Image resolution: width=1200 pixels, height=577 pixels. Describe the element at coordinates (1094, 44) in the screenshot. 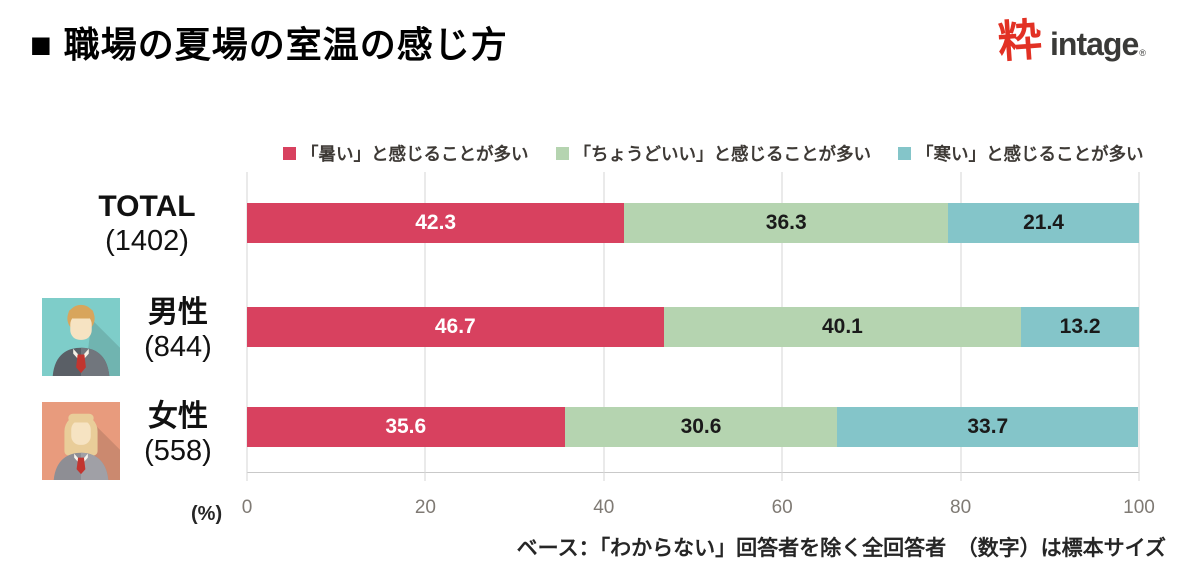

I see `intage-logo-text: intage` at that location.